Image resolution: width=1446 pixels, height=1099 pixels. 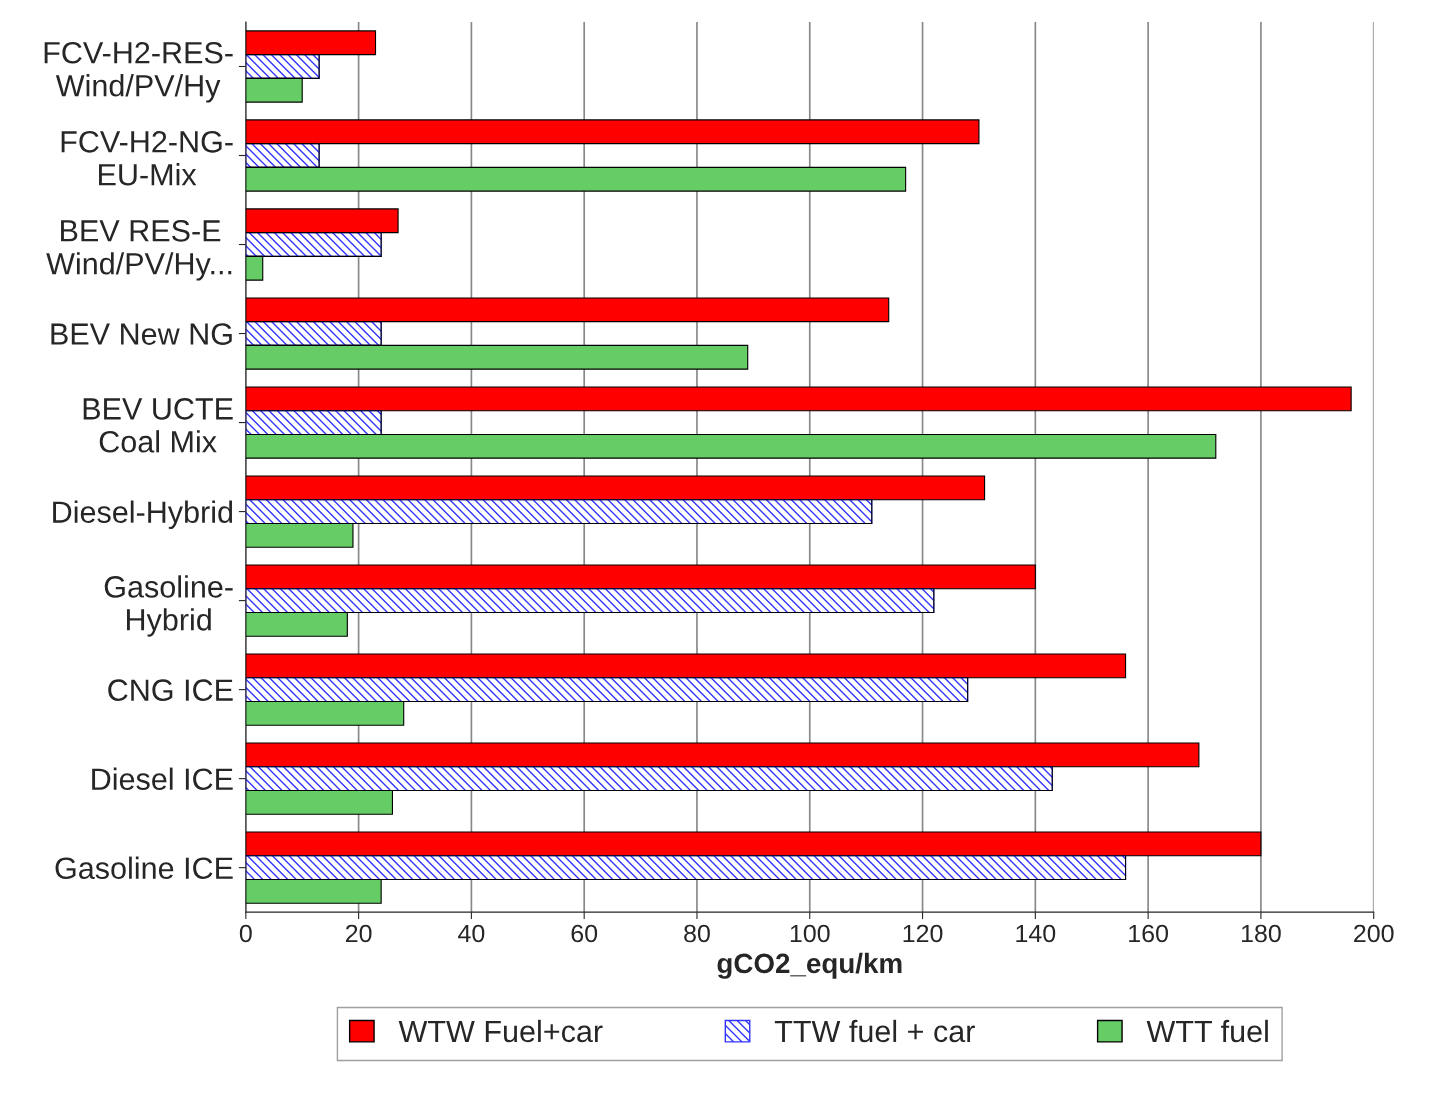 I want to click on x-tick-label: 120, so click(x=923, y=933).